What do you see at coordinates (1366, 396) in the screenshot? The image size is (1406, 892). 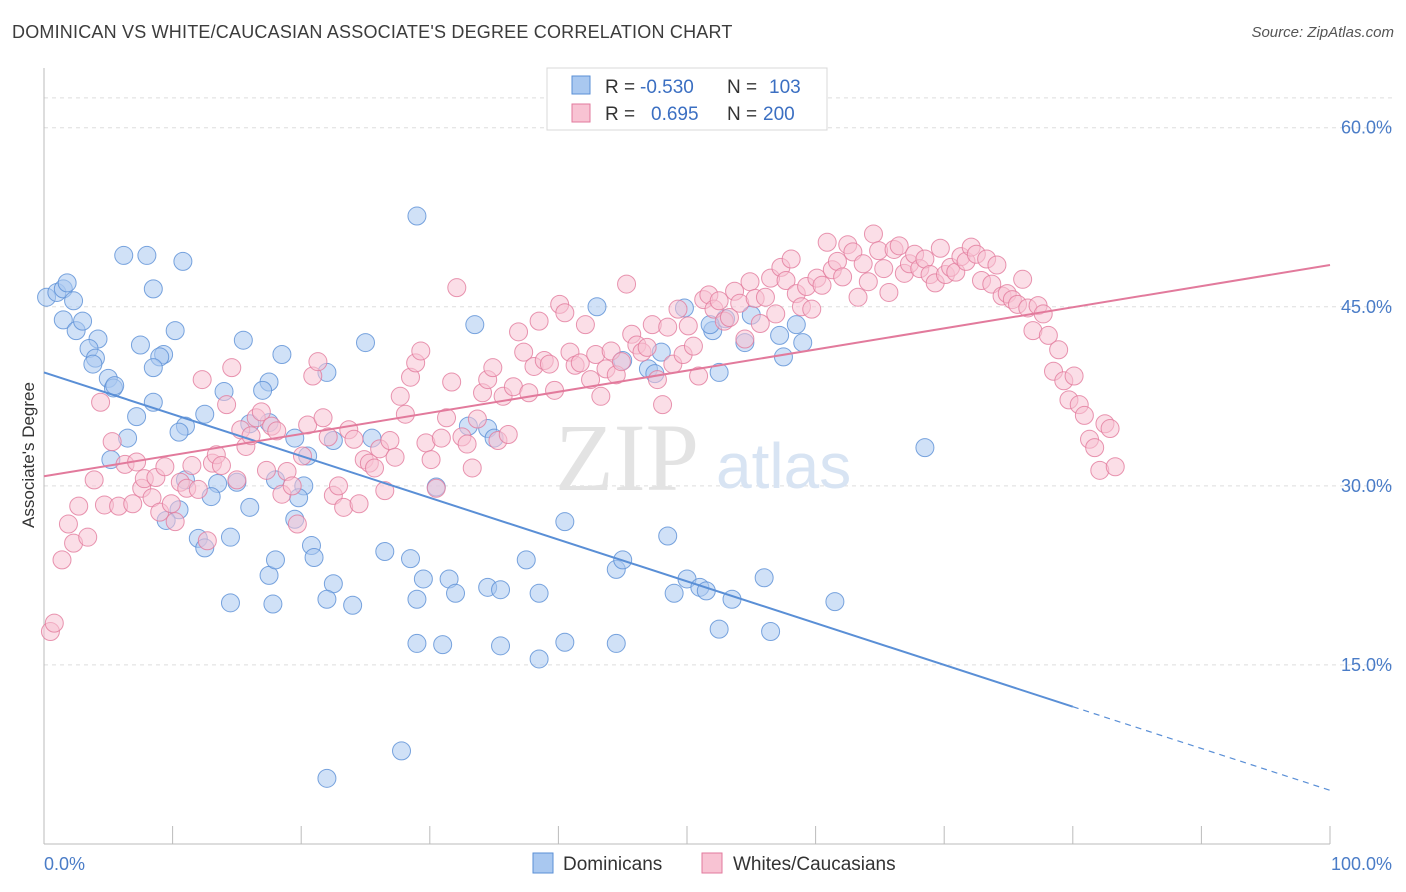 I see `y-tick-labels: 15.0% 30.0% 45.0% 60.0%` at bounding box center [1366, 396].